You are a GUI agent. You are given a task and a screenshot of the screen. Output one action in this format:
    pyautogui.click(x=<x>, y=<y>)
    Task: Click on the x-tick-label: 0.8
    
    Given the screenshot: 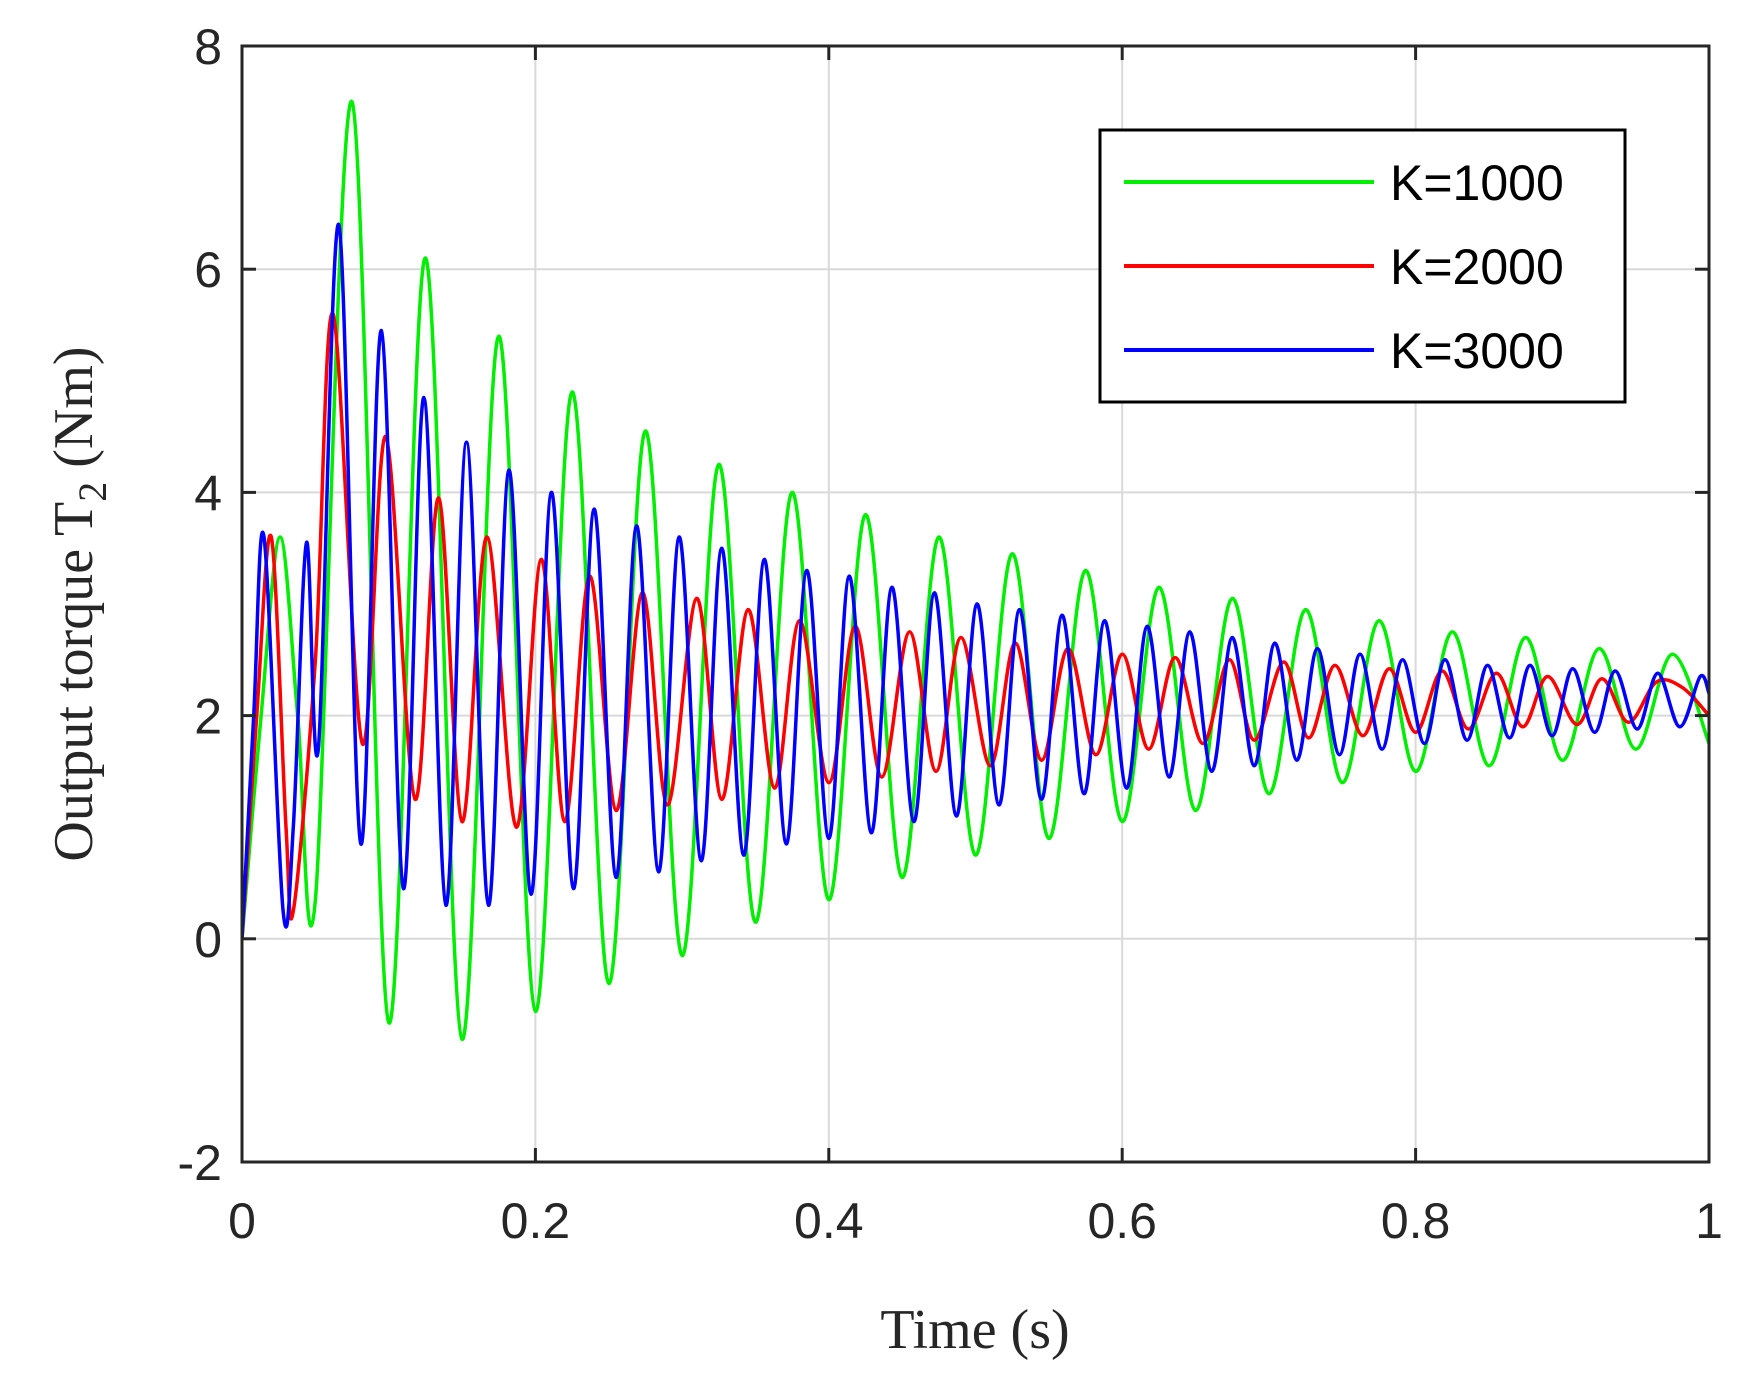 What is the action you would take?
    pyautogui.click(x=1416, y=1221)
    